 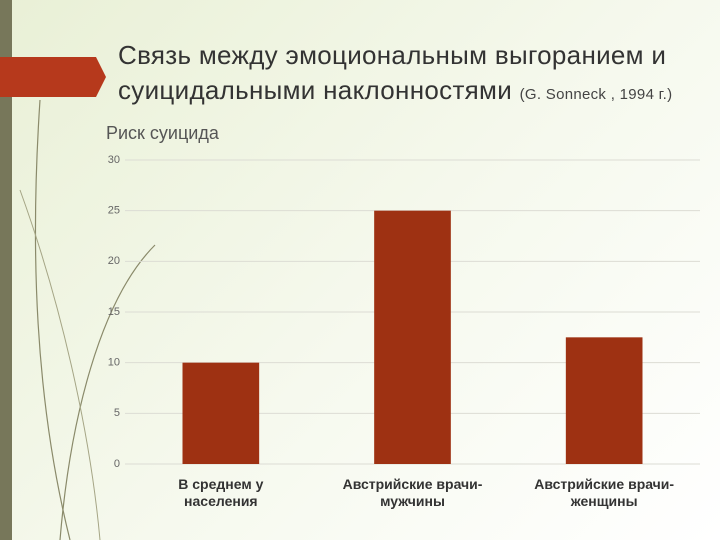 What do you see at coordinates (412, 492) in the screenshot?
I see `x-tick-label: Австрийские врачи-мужчины` at bounding box center [412, 492].